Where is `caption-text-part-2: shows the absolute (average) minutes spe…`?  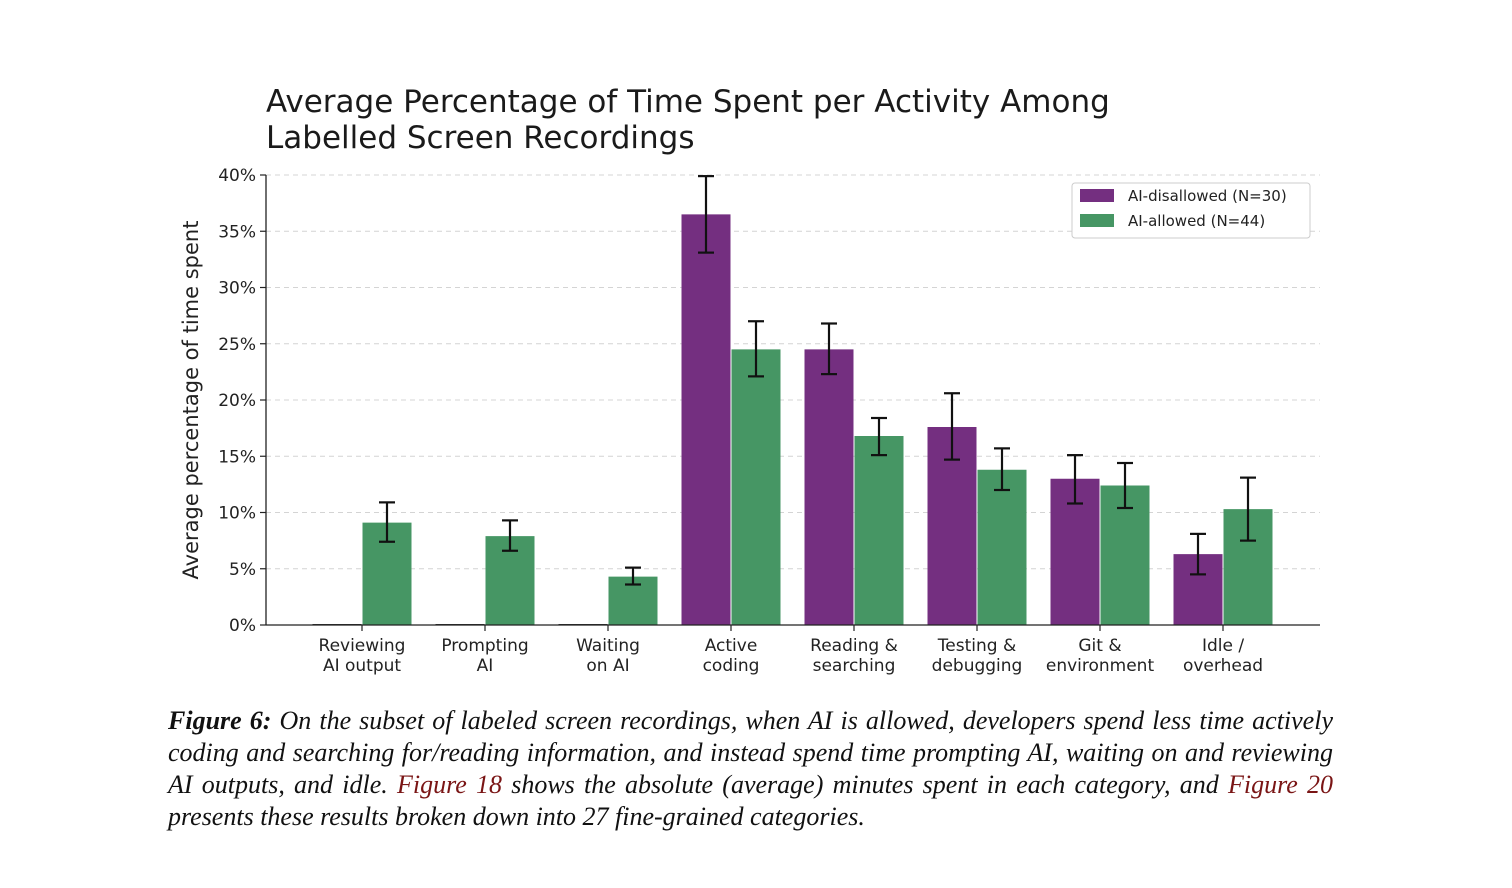
caption-text-part-2: shows the absolute (average) minutes spe… is located at coordinates (864, 784).